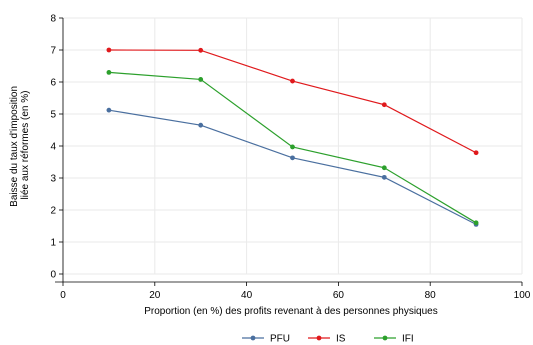 The width and height of the screenshot is (533, 345). What do you see at coordinates (53, 243) in the screenshot?
I see `y-tick-label: 1` at bounding box center [53, 243].